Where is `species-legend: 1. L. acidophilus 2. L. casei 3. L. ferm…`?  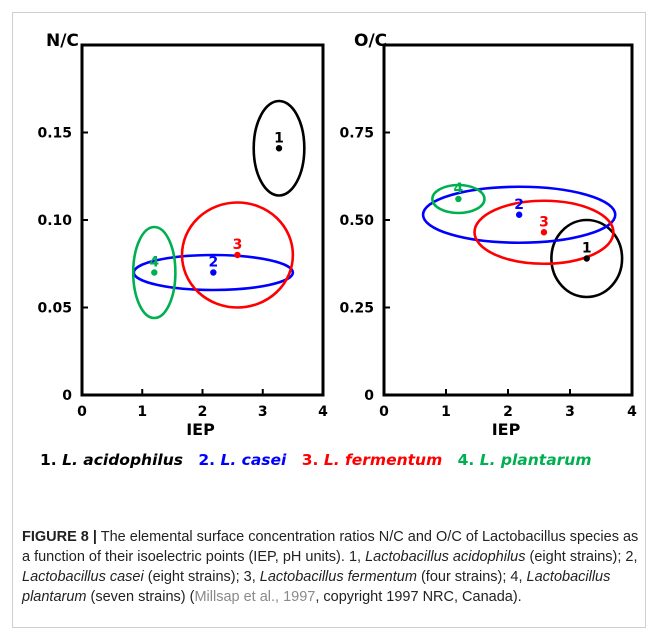 species-legend: 1. L. acidophilus 2. L. casei 3. L. ferm… is located at coordinates (340, 460).